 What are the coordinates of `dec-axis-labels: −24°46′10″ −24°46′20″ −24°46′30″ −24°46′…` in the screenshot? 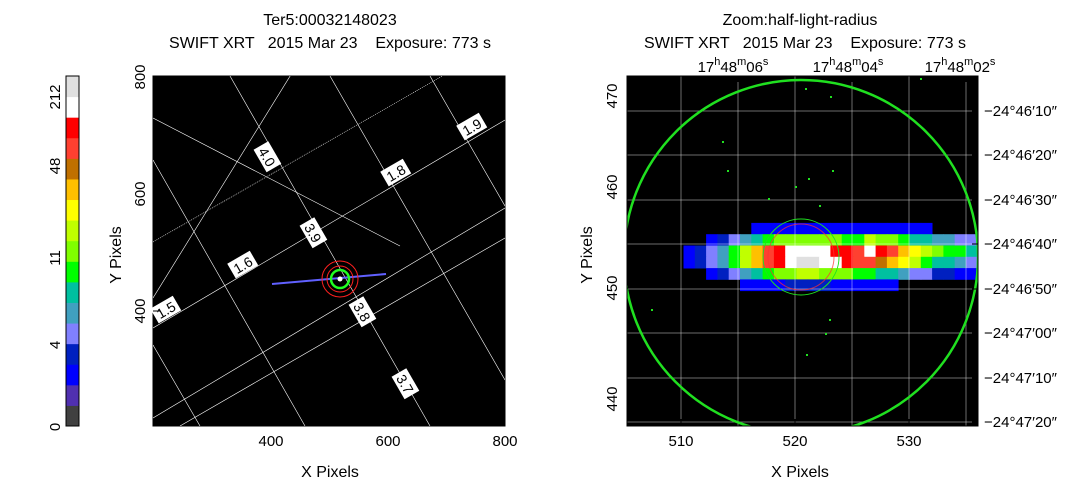 It's located at (1021, 267).